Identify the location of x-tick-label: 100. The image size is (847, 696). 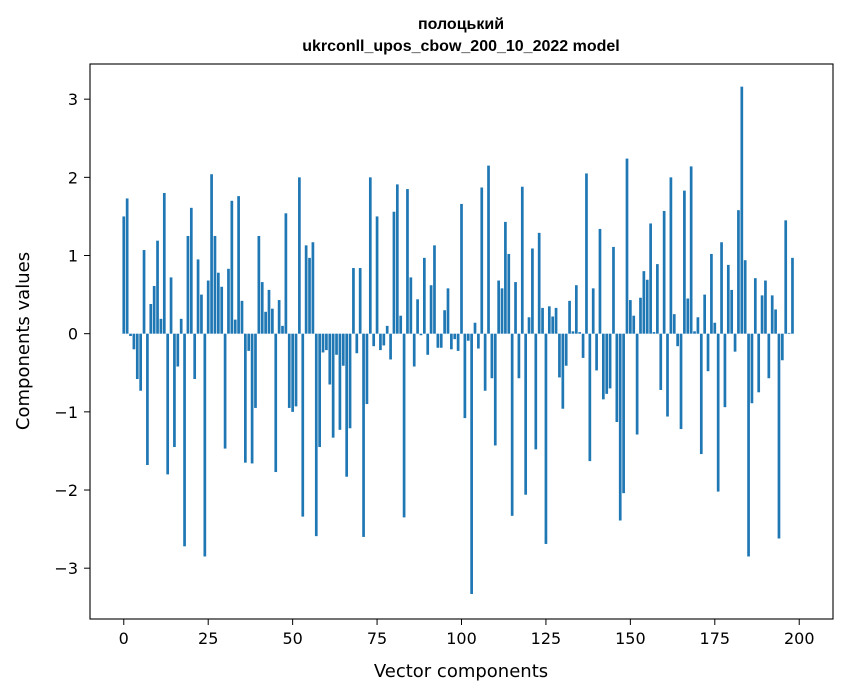
(461, 638).